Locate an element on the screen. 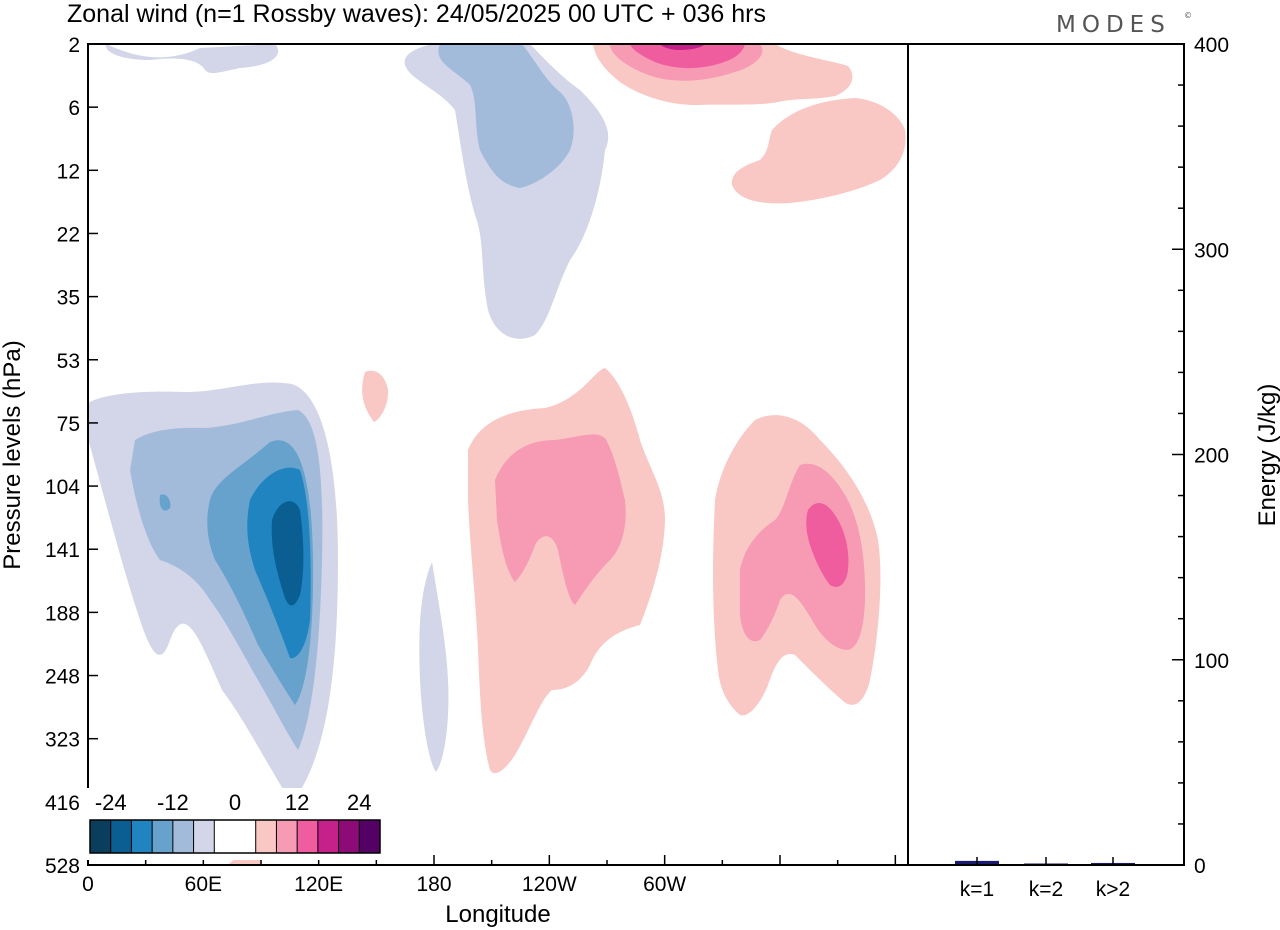  colorbar-tick-label: 0 is located at coordinates (235, 802).